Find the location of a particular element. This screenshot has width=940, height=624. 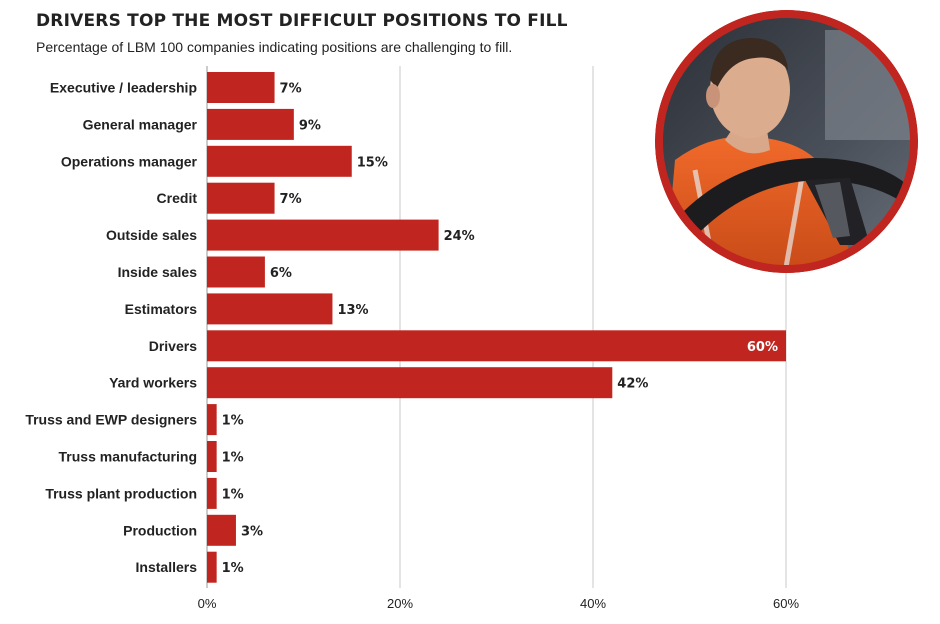

category-label: Truss manufacturing is located at coordinates (128, 457).